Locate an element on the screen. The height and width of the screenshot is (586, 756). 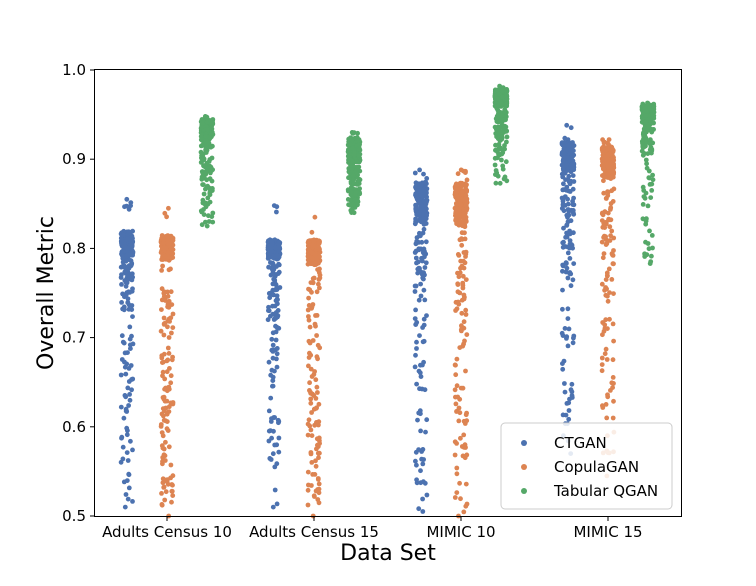
x-tick-label: Adults Census 10 is located at coordinates (167, 532).